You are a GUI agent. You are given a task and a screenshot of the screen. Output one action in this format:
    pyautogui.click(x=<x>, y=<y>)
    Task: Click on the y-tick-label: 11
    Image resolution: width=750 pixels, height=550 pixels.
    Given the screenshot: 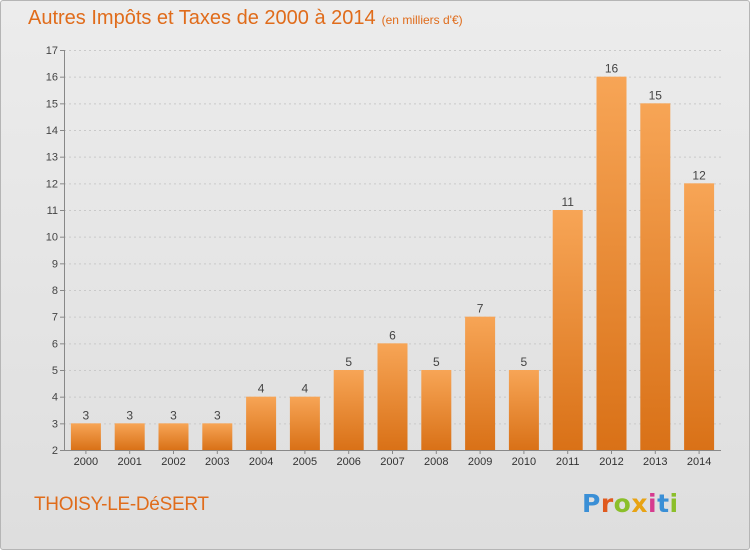 What is the action you would take?
    pyautogui.click(x=52, y=211)
    